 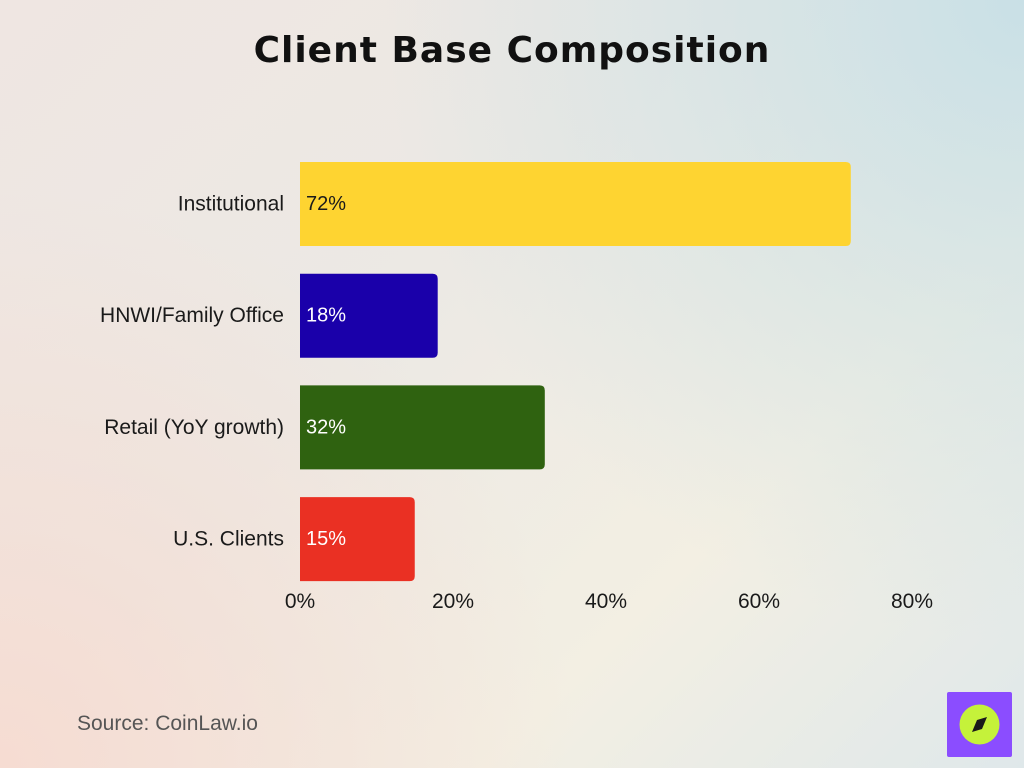 I want to click on brand-logo, so click(x=979, y=724).